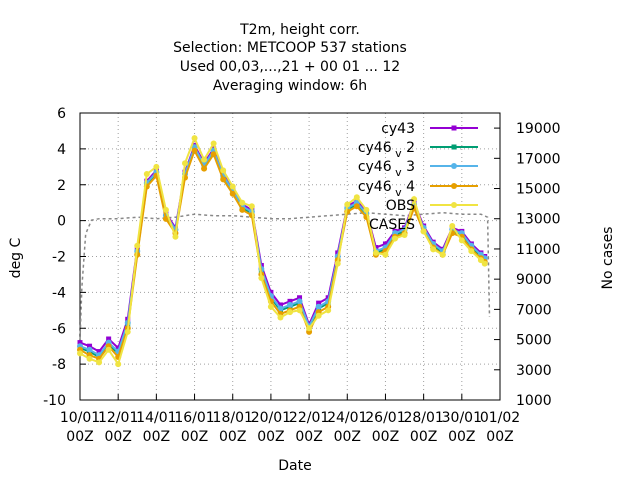 Image resolution: width=640 pixels, height=480 pixels. I want to click on x-tick-label: 10/01 00Z, so click(80, 427).